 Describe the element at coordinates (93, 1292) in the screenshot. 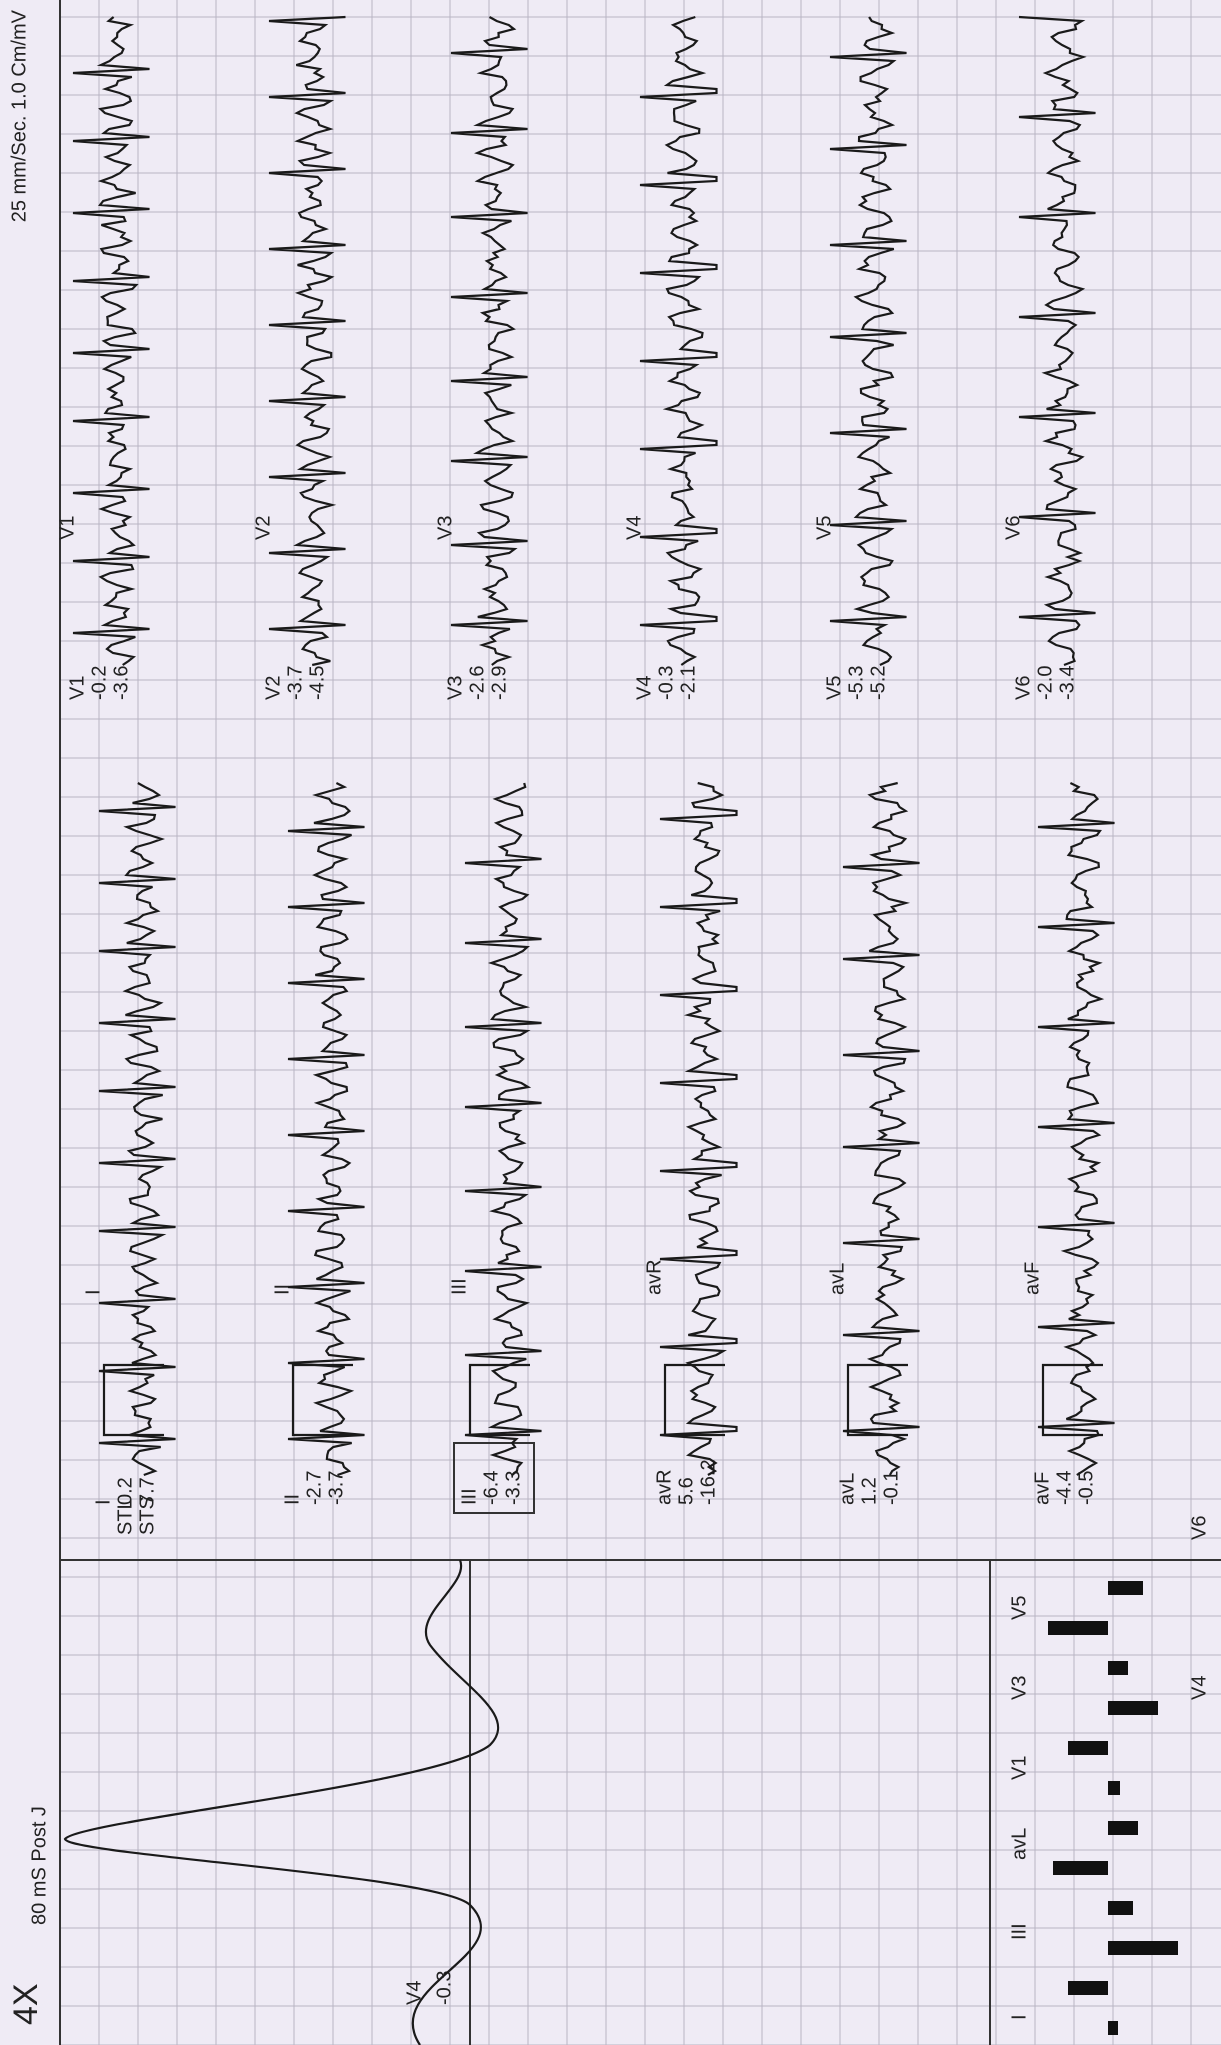

I see `trace-lead-name: I` at that location.